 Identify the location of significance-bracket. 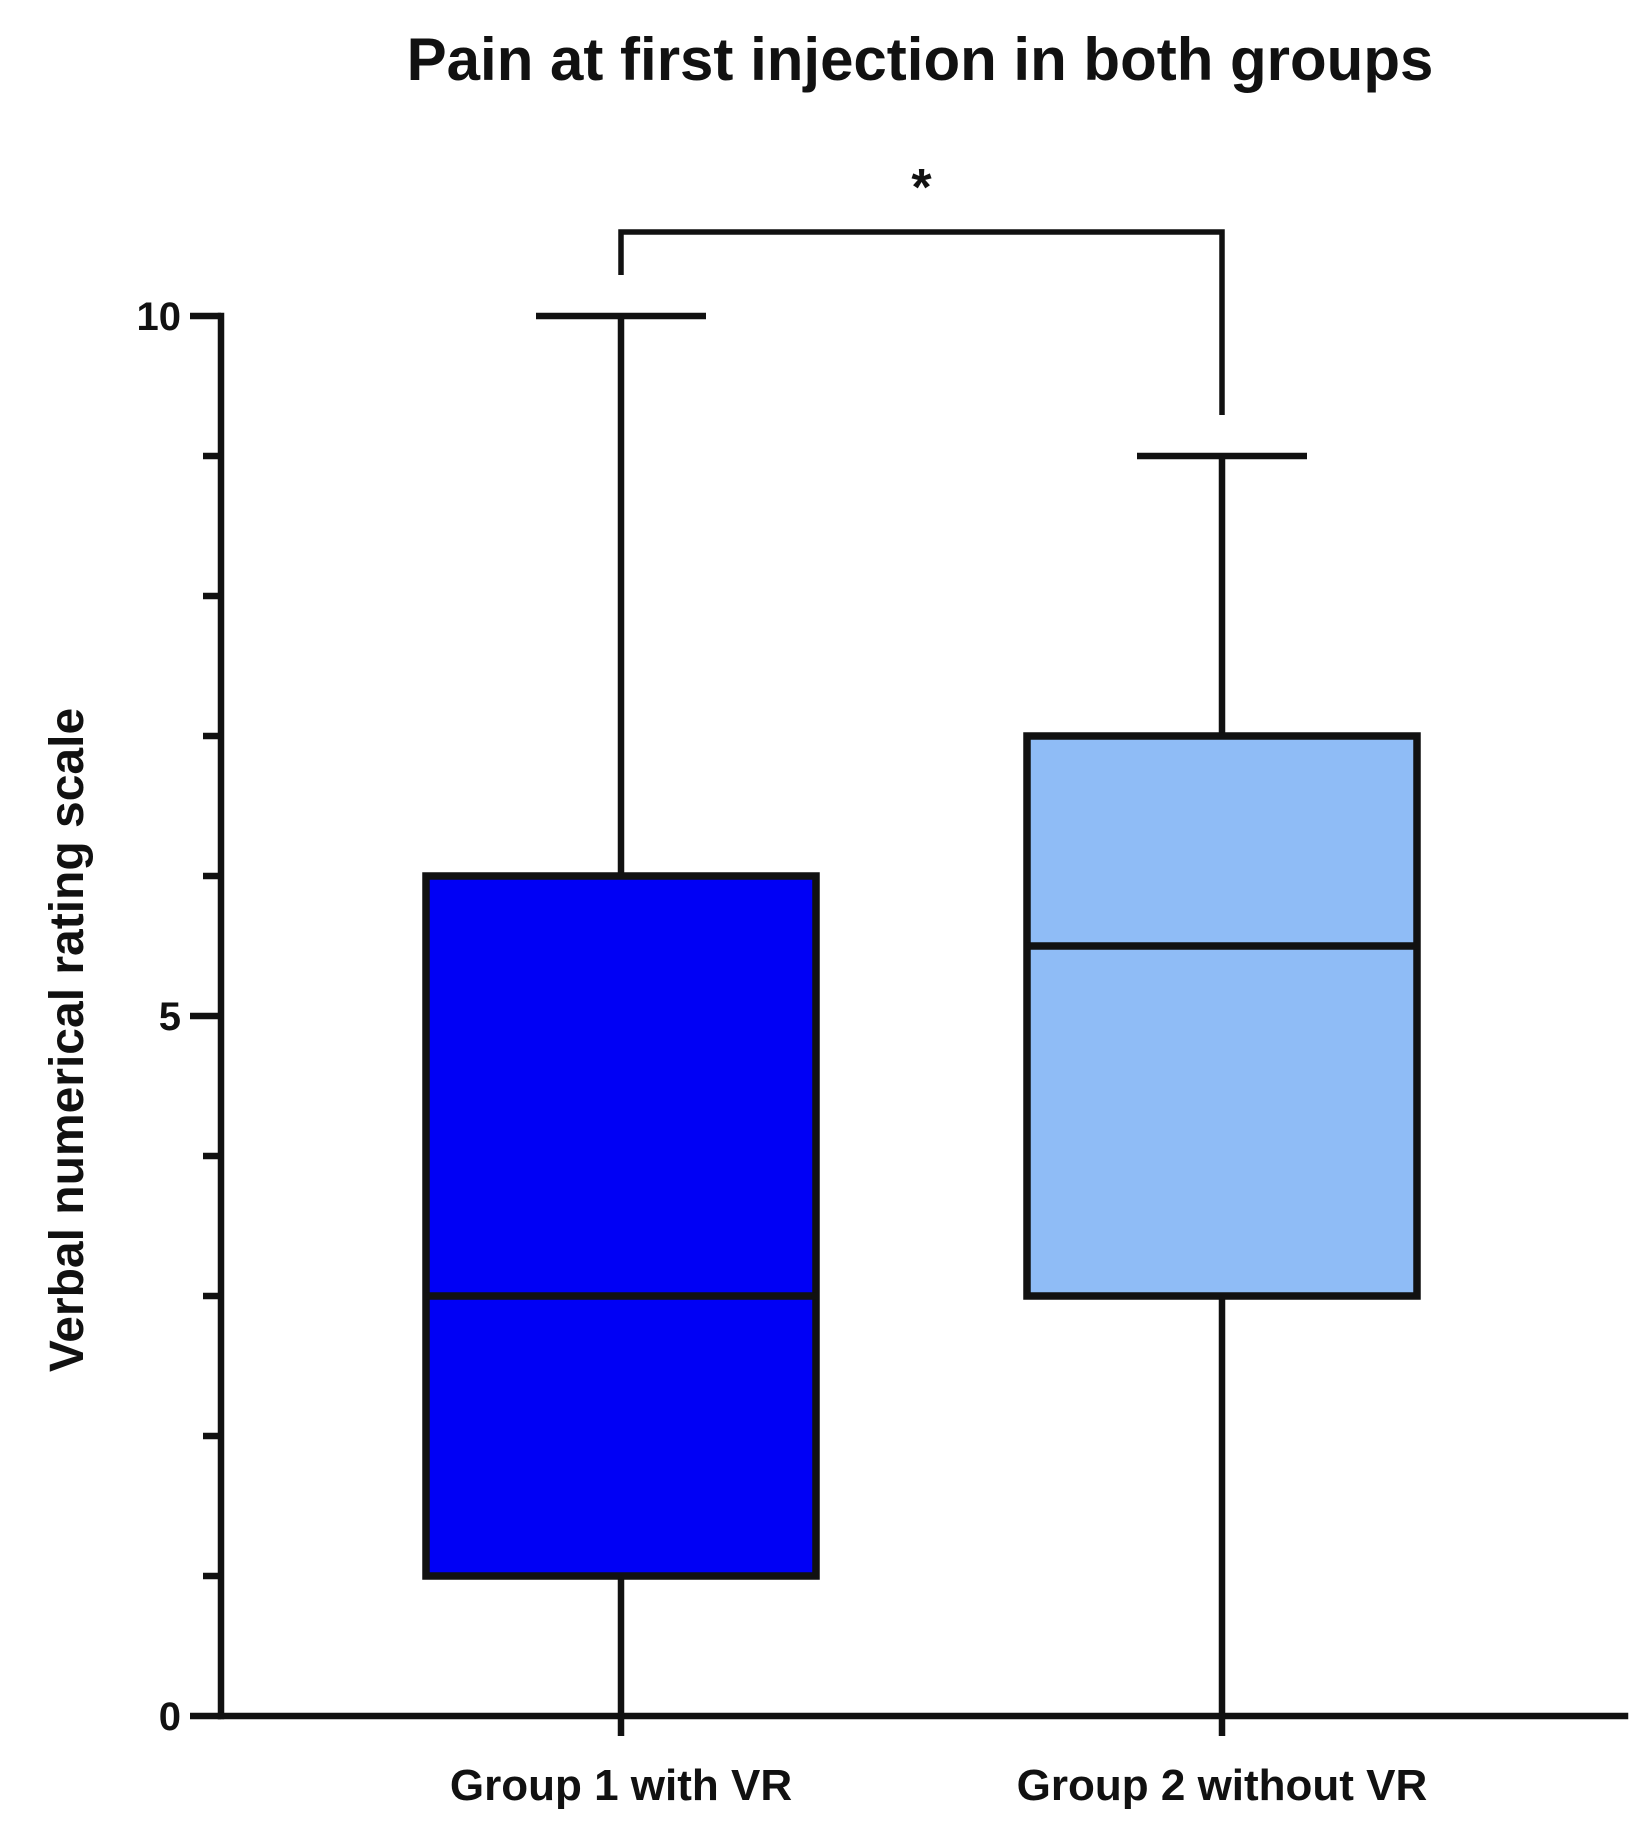
(921, 322).